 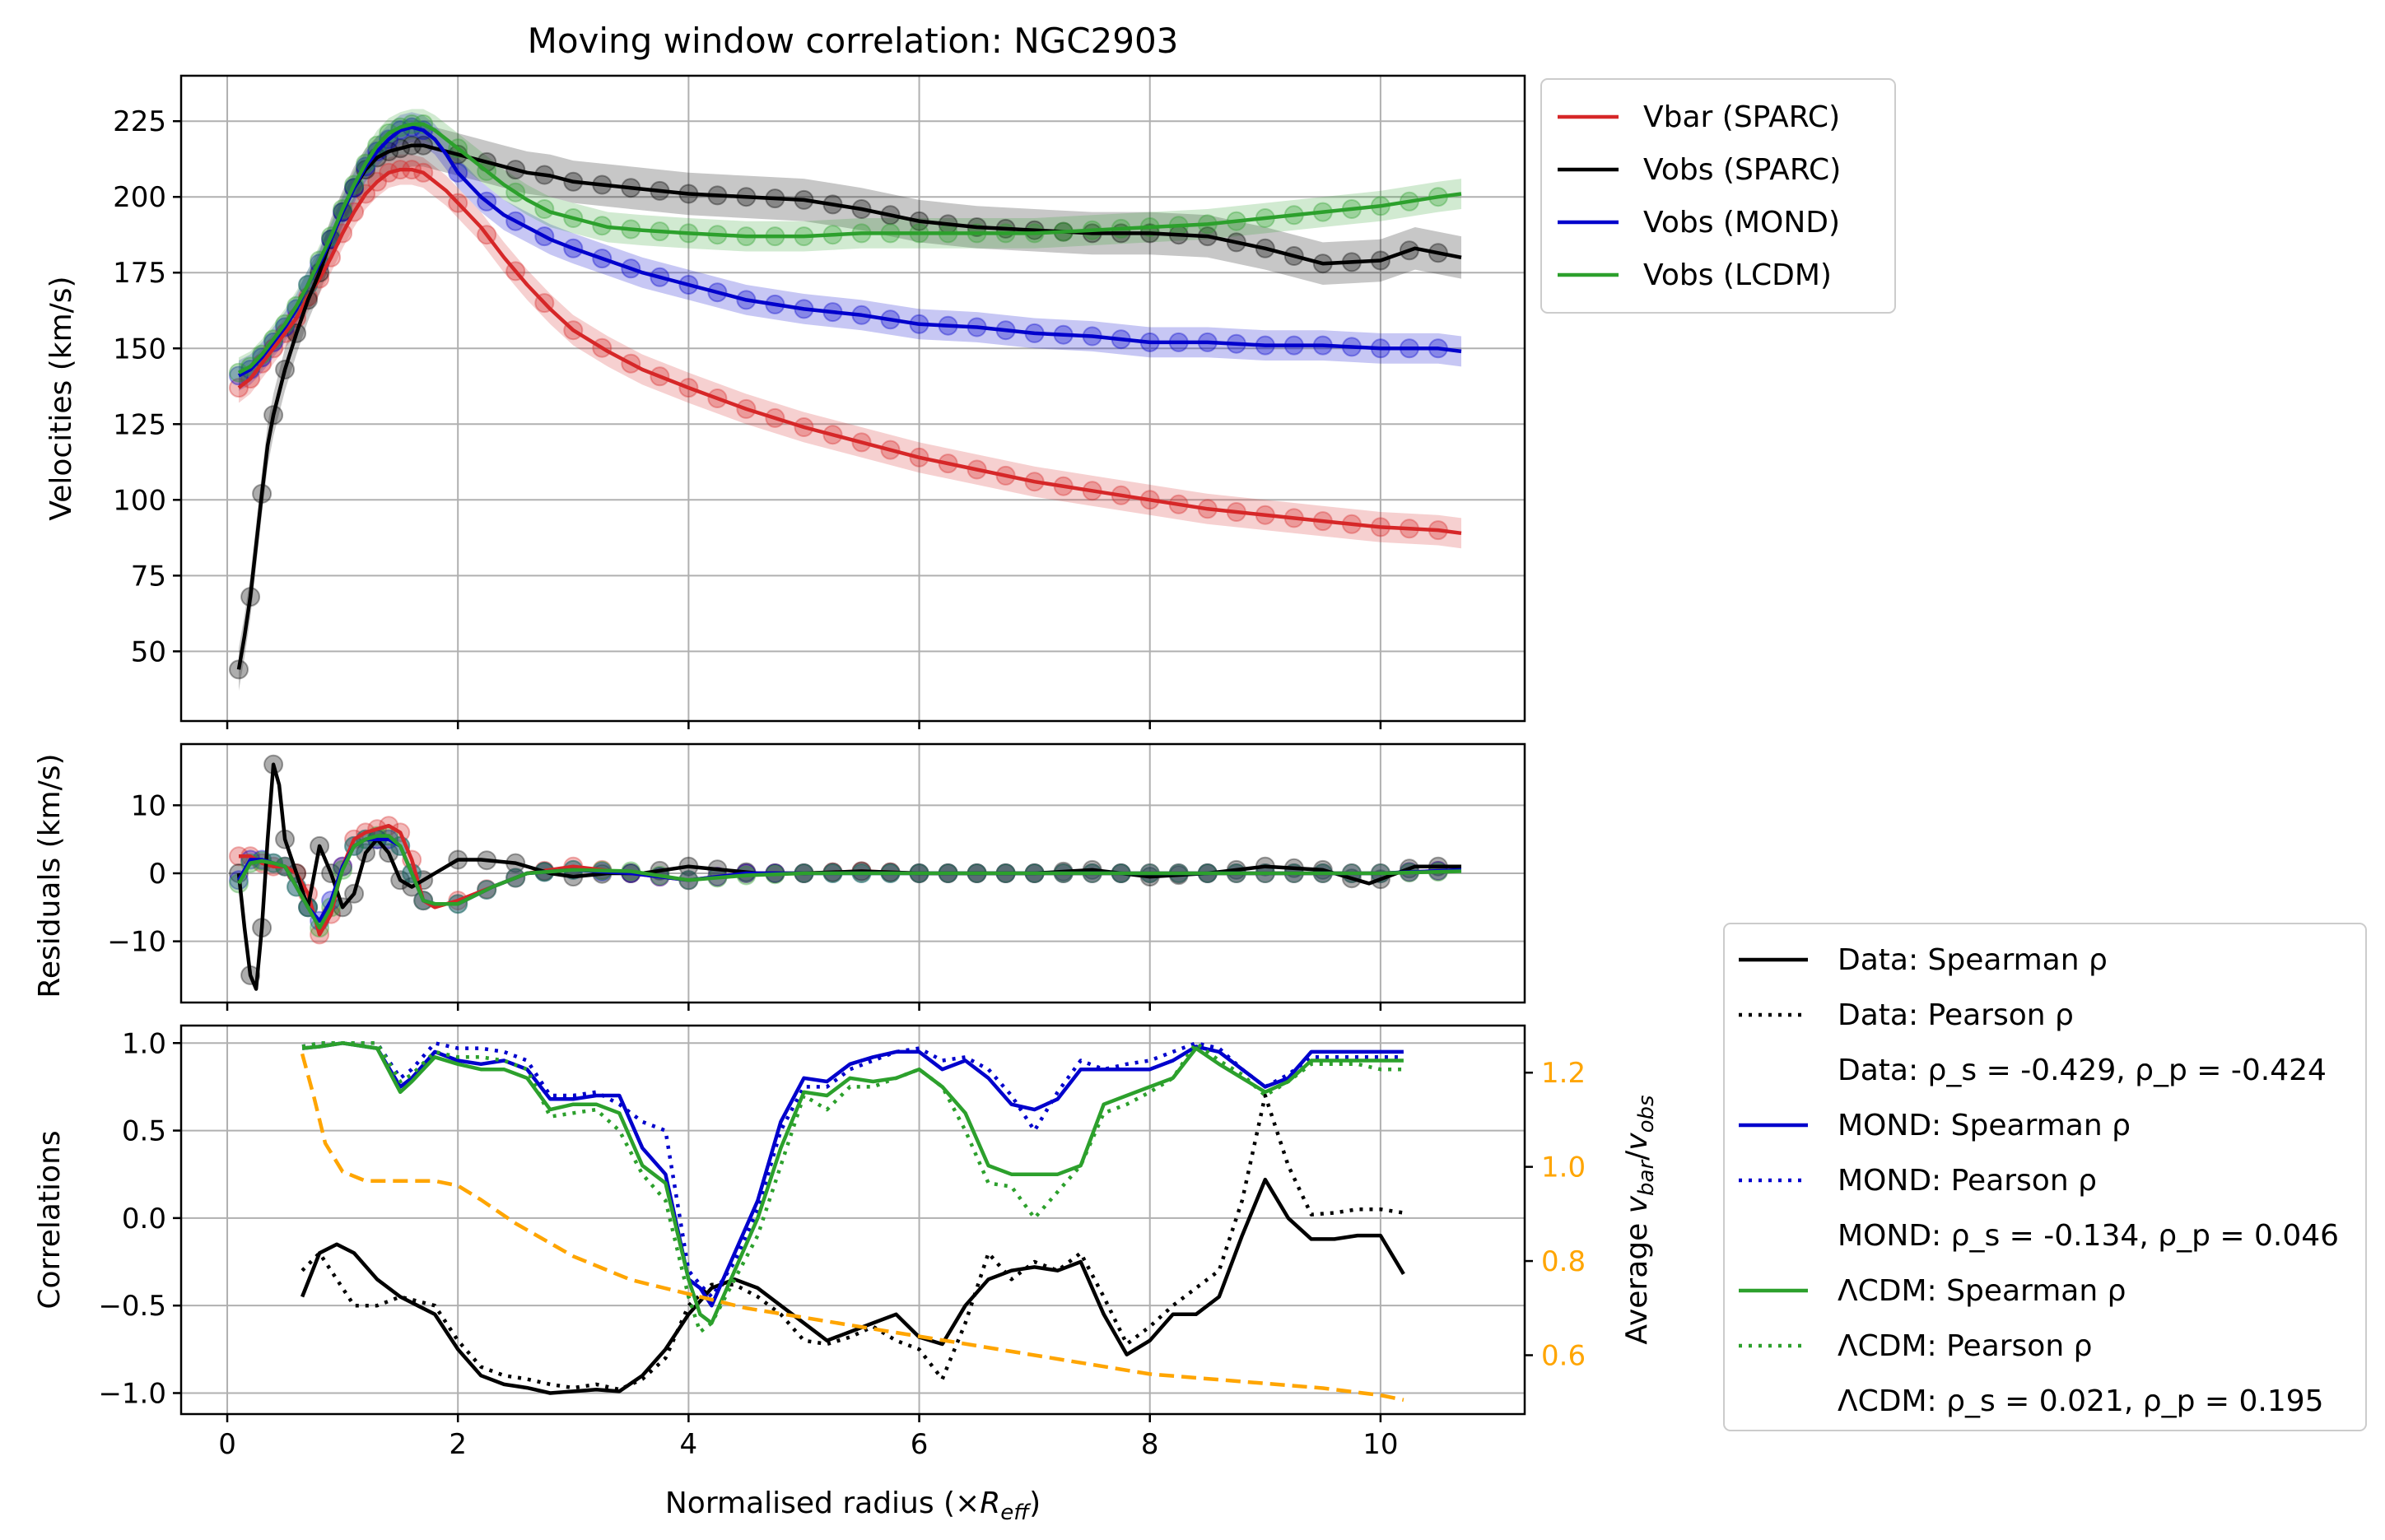 What do you see at coordinates (140, 197) in the screenshot?
I see `y-tick-label: 200` at bounding box center [140, 197].